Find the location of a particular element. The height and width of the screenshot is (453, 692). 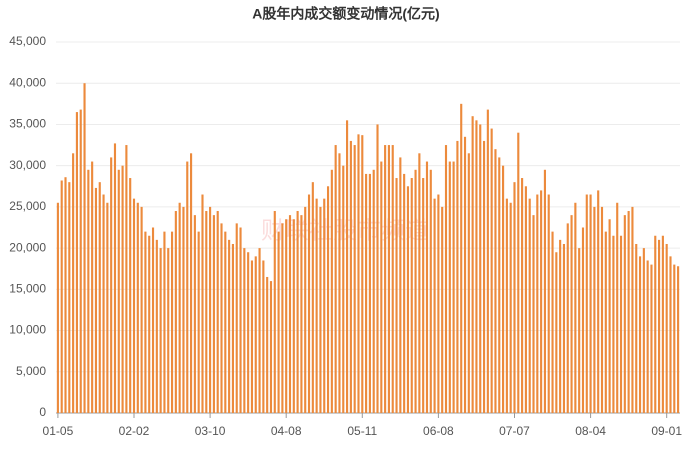

x-tick-label: 02-02 is located at coordinates (134, 431).